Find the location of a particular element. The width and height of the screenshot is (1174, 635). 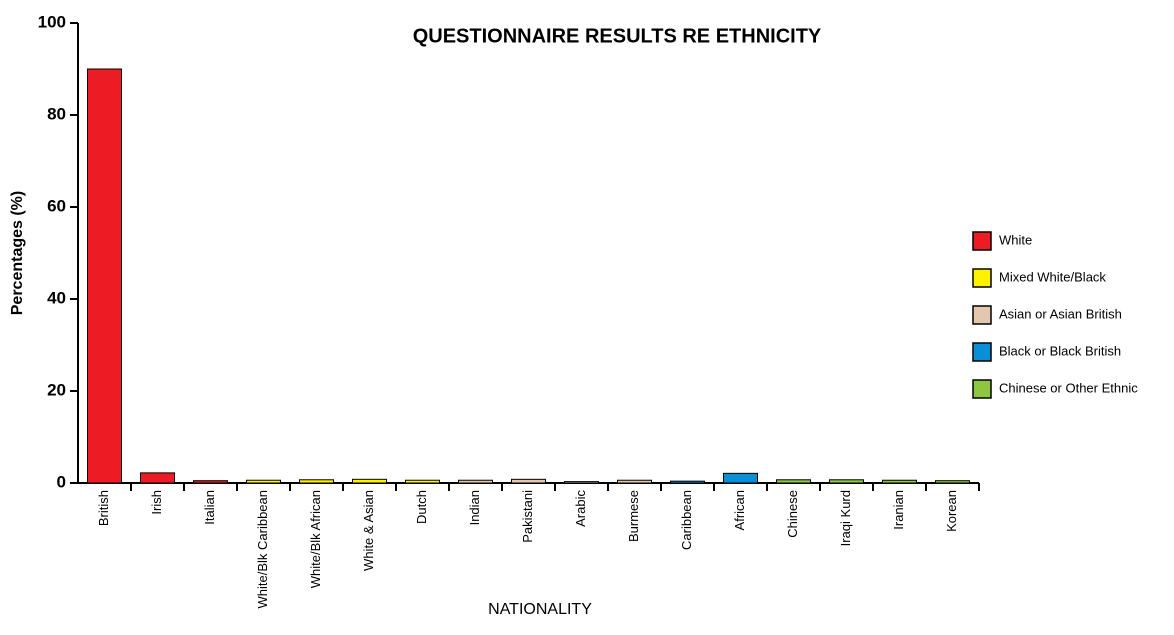

y-tick-label: 100 is located at coordinates (52, 21).